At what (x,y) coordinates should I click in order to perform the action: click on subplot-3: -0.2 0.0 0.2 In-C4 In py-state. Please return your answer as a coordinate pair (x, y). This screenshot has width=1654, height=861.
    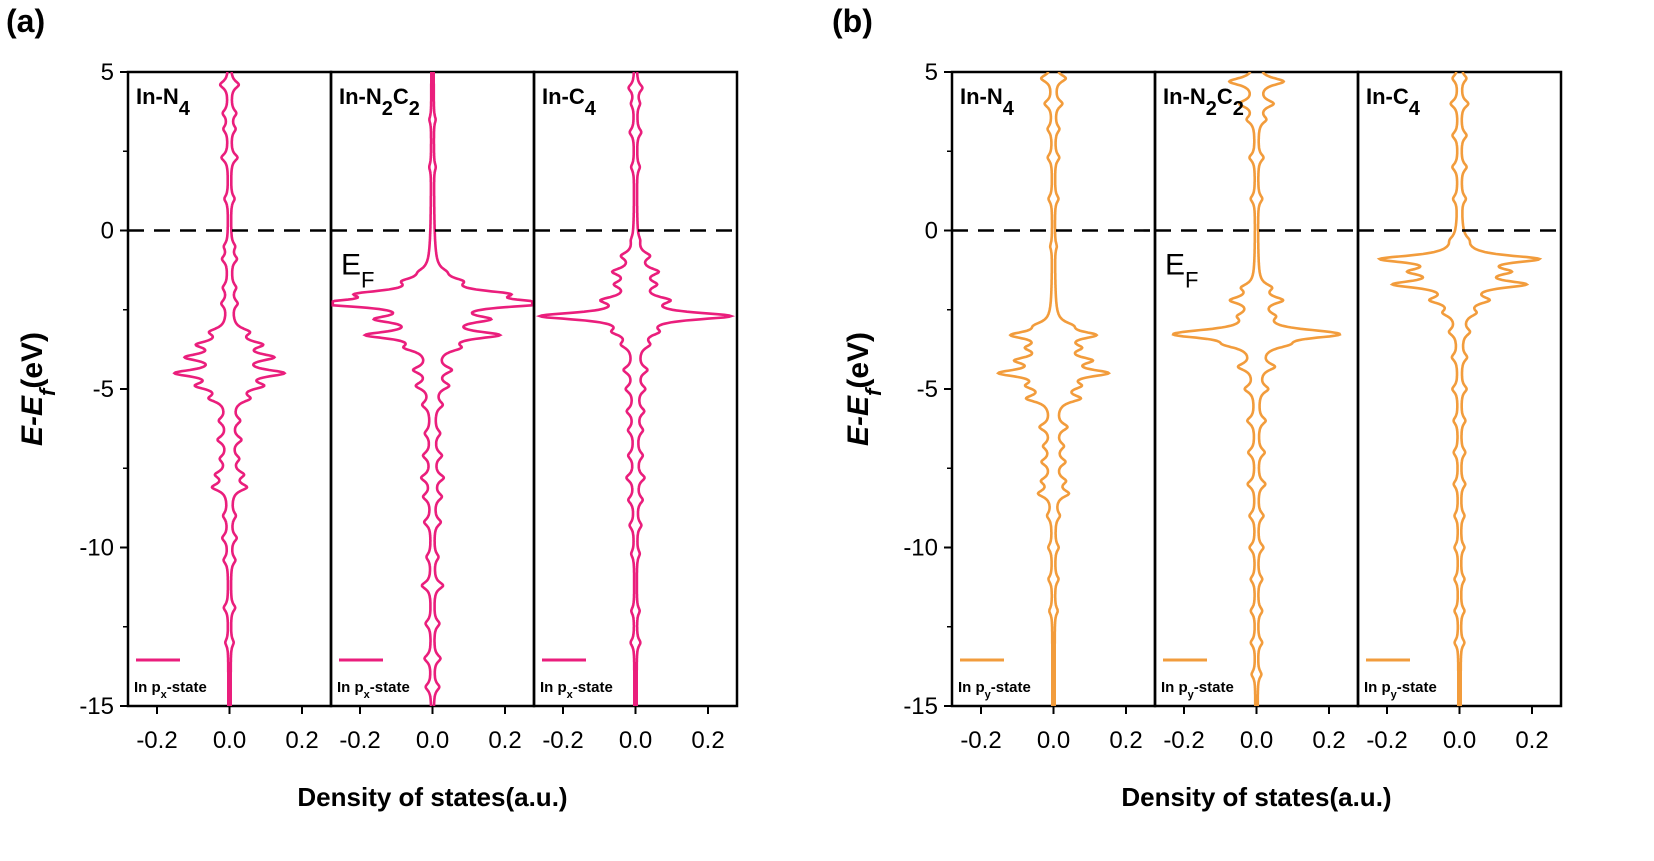
    Looking at the image, I should click on (1459, 412).